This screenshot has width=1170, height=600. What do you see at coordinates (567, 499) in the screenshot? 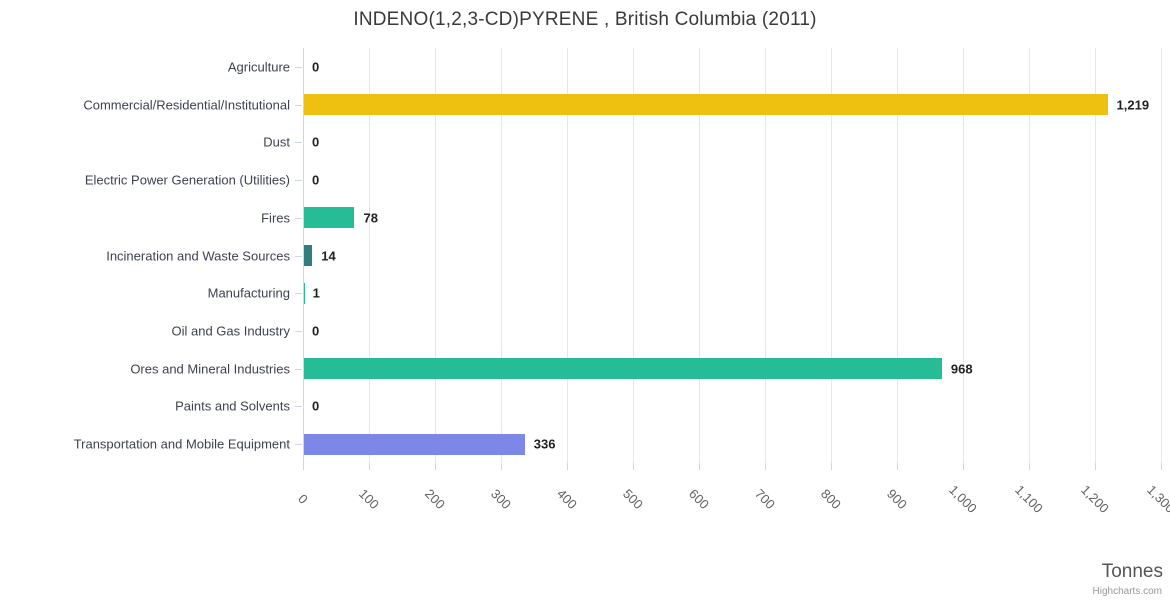
I see `x-axis-tick-label: 400` at bounding box center [567, 499].